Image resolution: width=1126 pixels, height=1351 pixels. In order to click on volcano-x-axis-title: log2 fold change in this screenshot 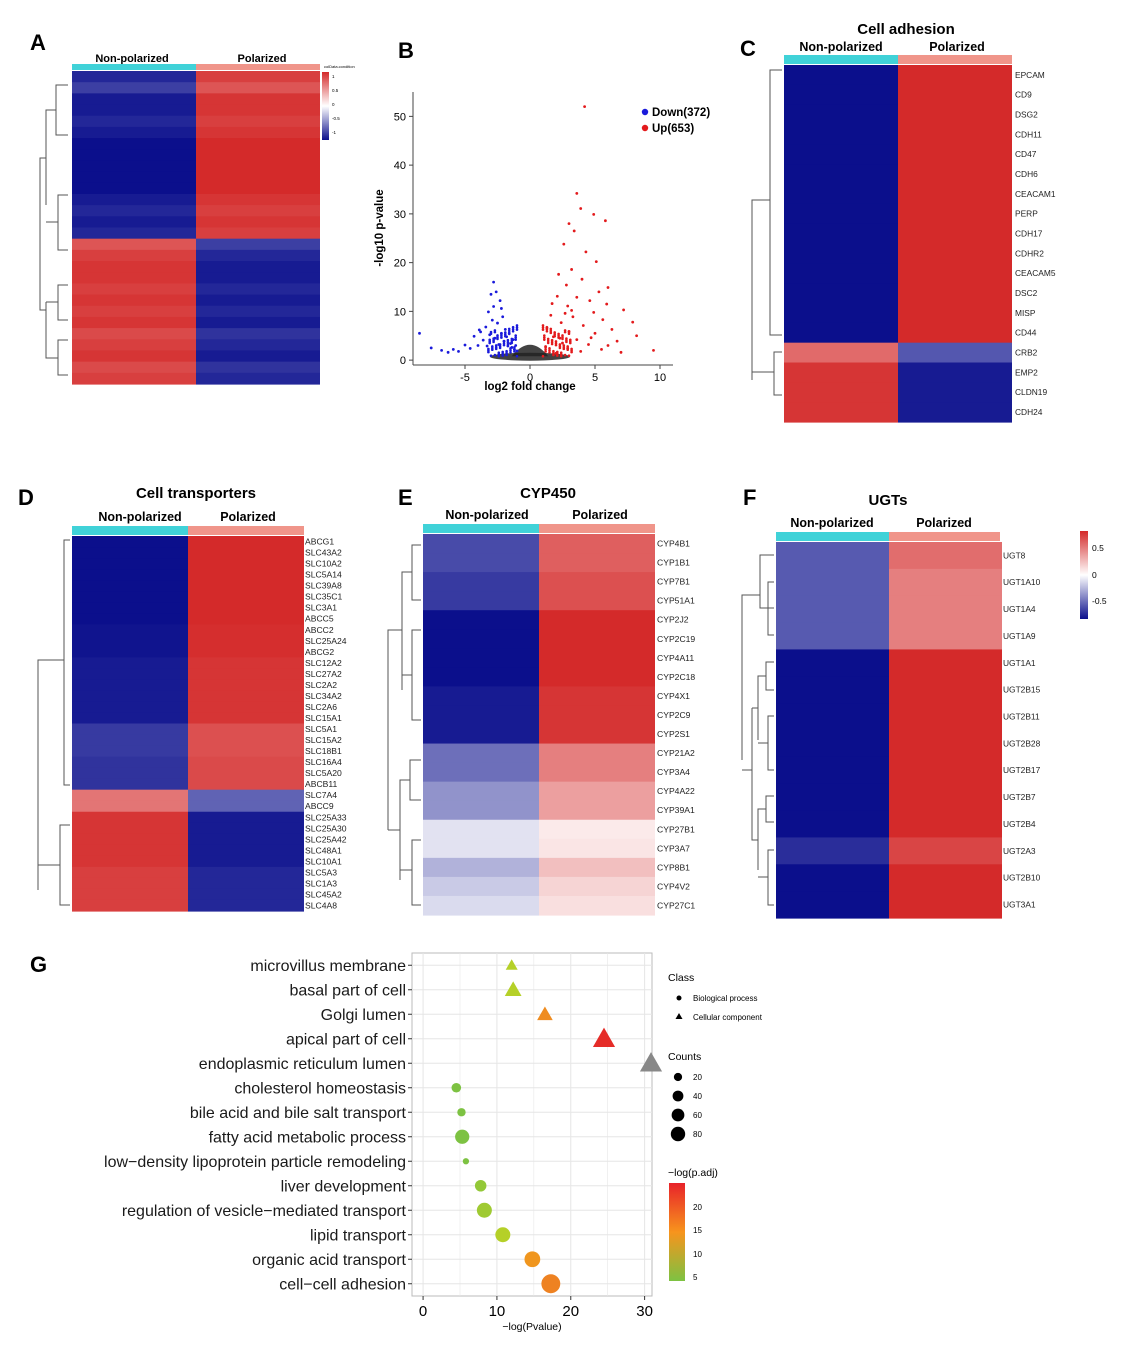, I will do `click(529, 387)`.